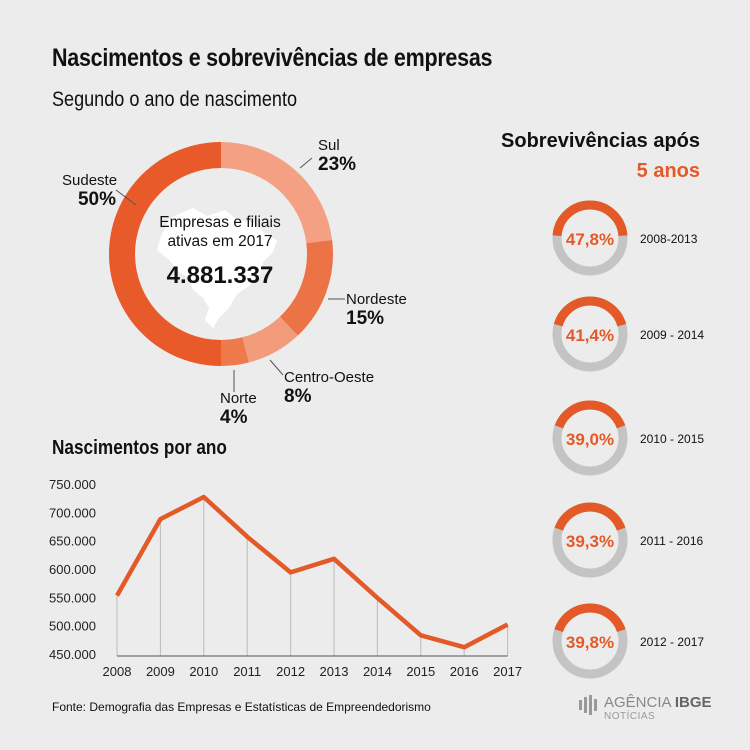  What do you see at coordinates (420, 671) in the screenshot?
I see `x-tick-label: 2015` at bounding box center [420, 671].